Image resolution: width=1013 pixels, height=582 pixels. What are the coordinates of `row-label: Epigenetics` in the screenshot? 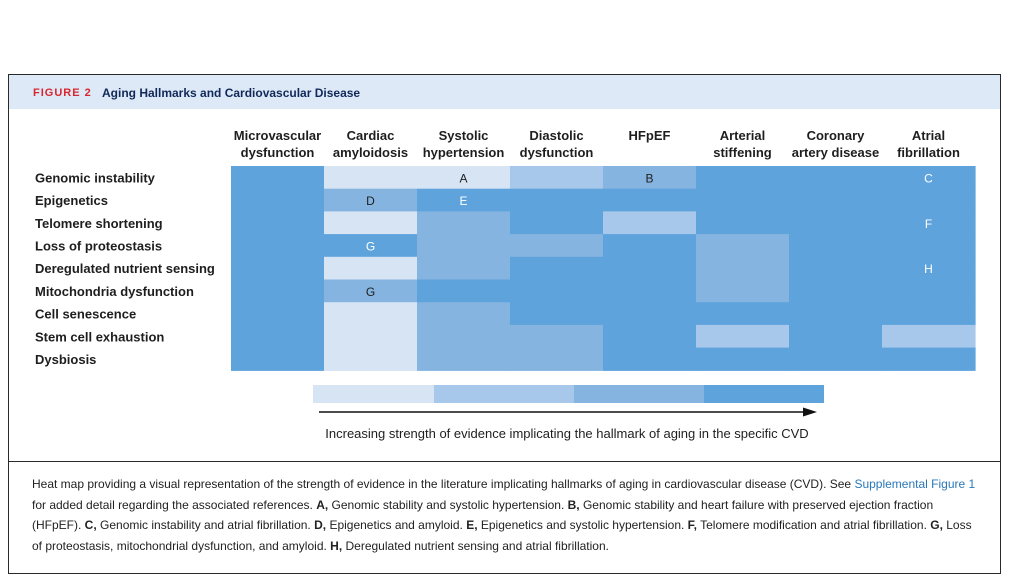 It's located at (71, 200).